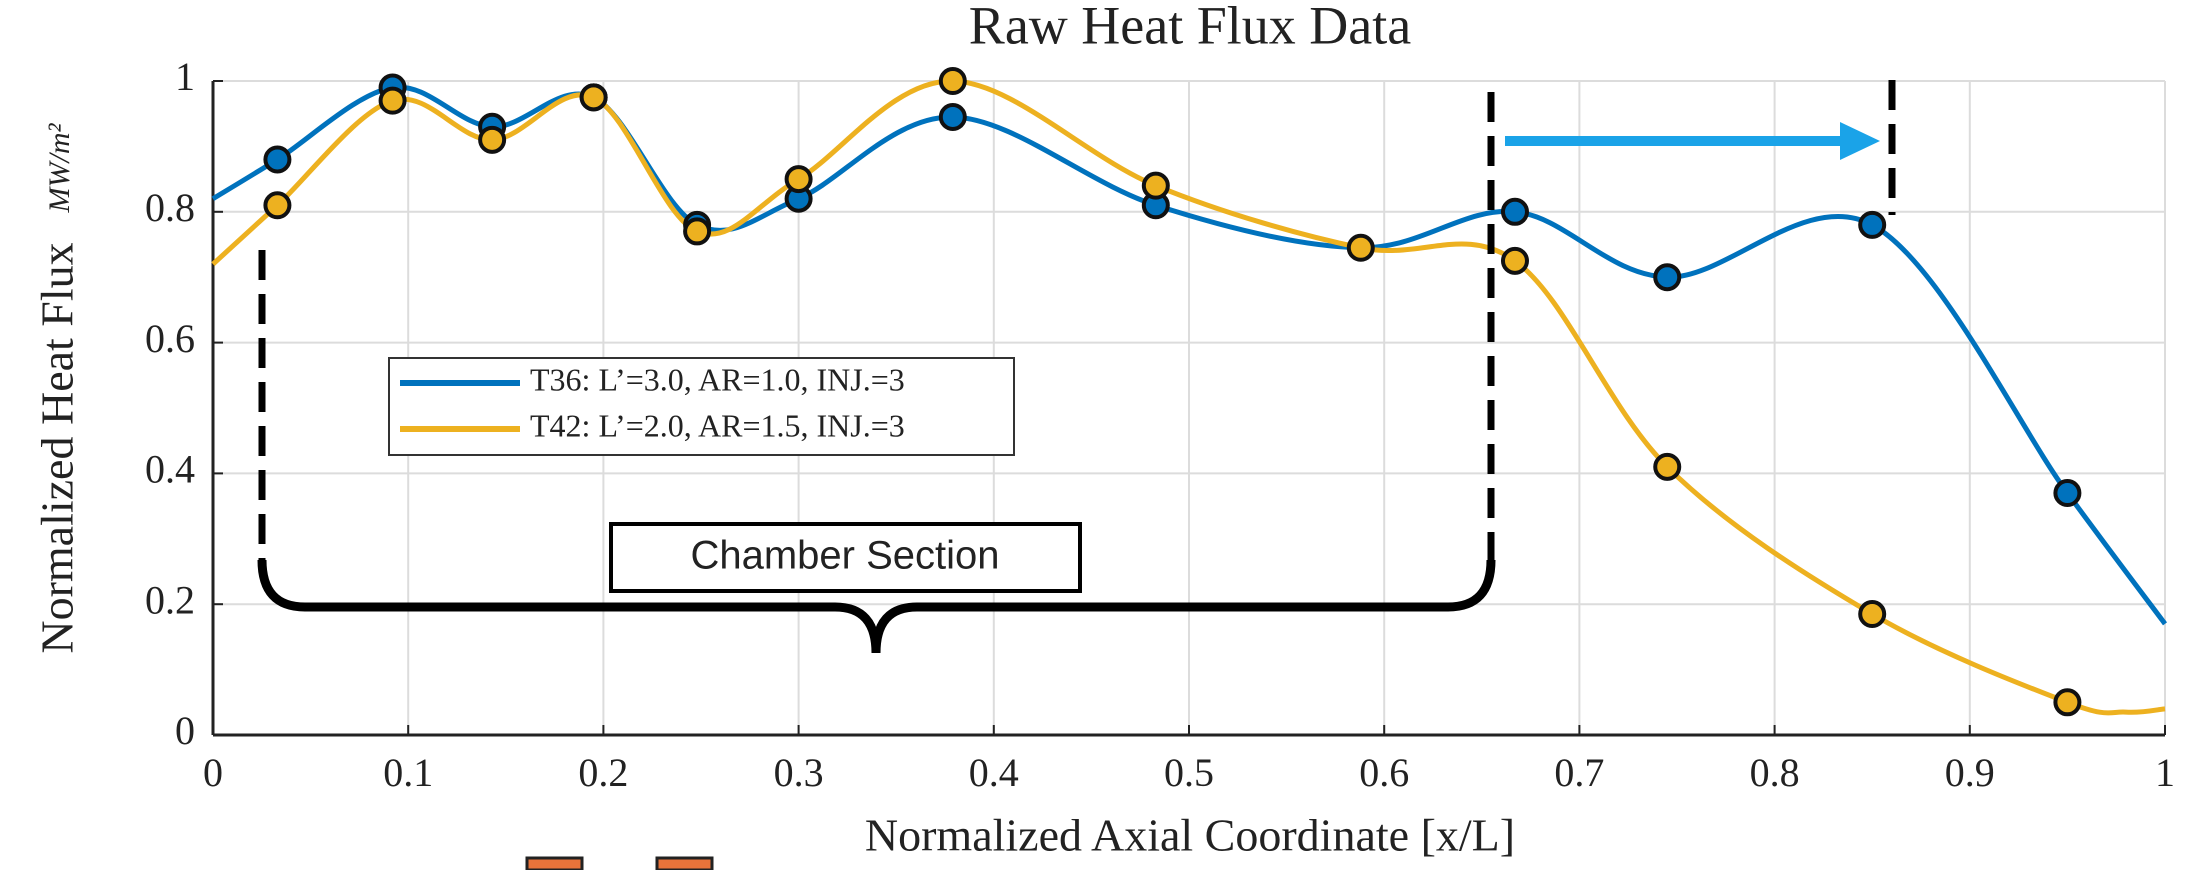 The height and width of the screenshot is (870, 2187). I want to click on x-tick-label: 0.1, so click(408, 772).